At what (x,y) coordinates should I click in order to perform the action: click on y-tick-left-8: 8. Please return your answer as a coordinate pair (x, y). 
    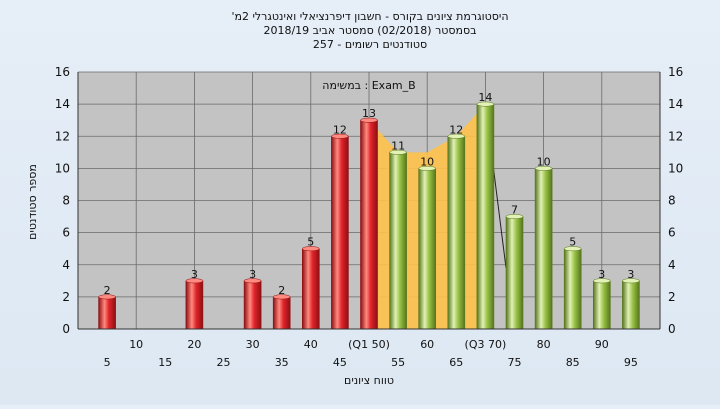
    Looking at the image, I should click on (66, 201).